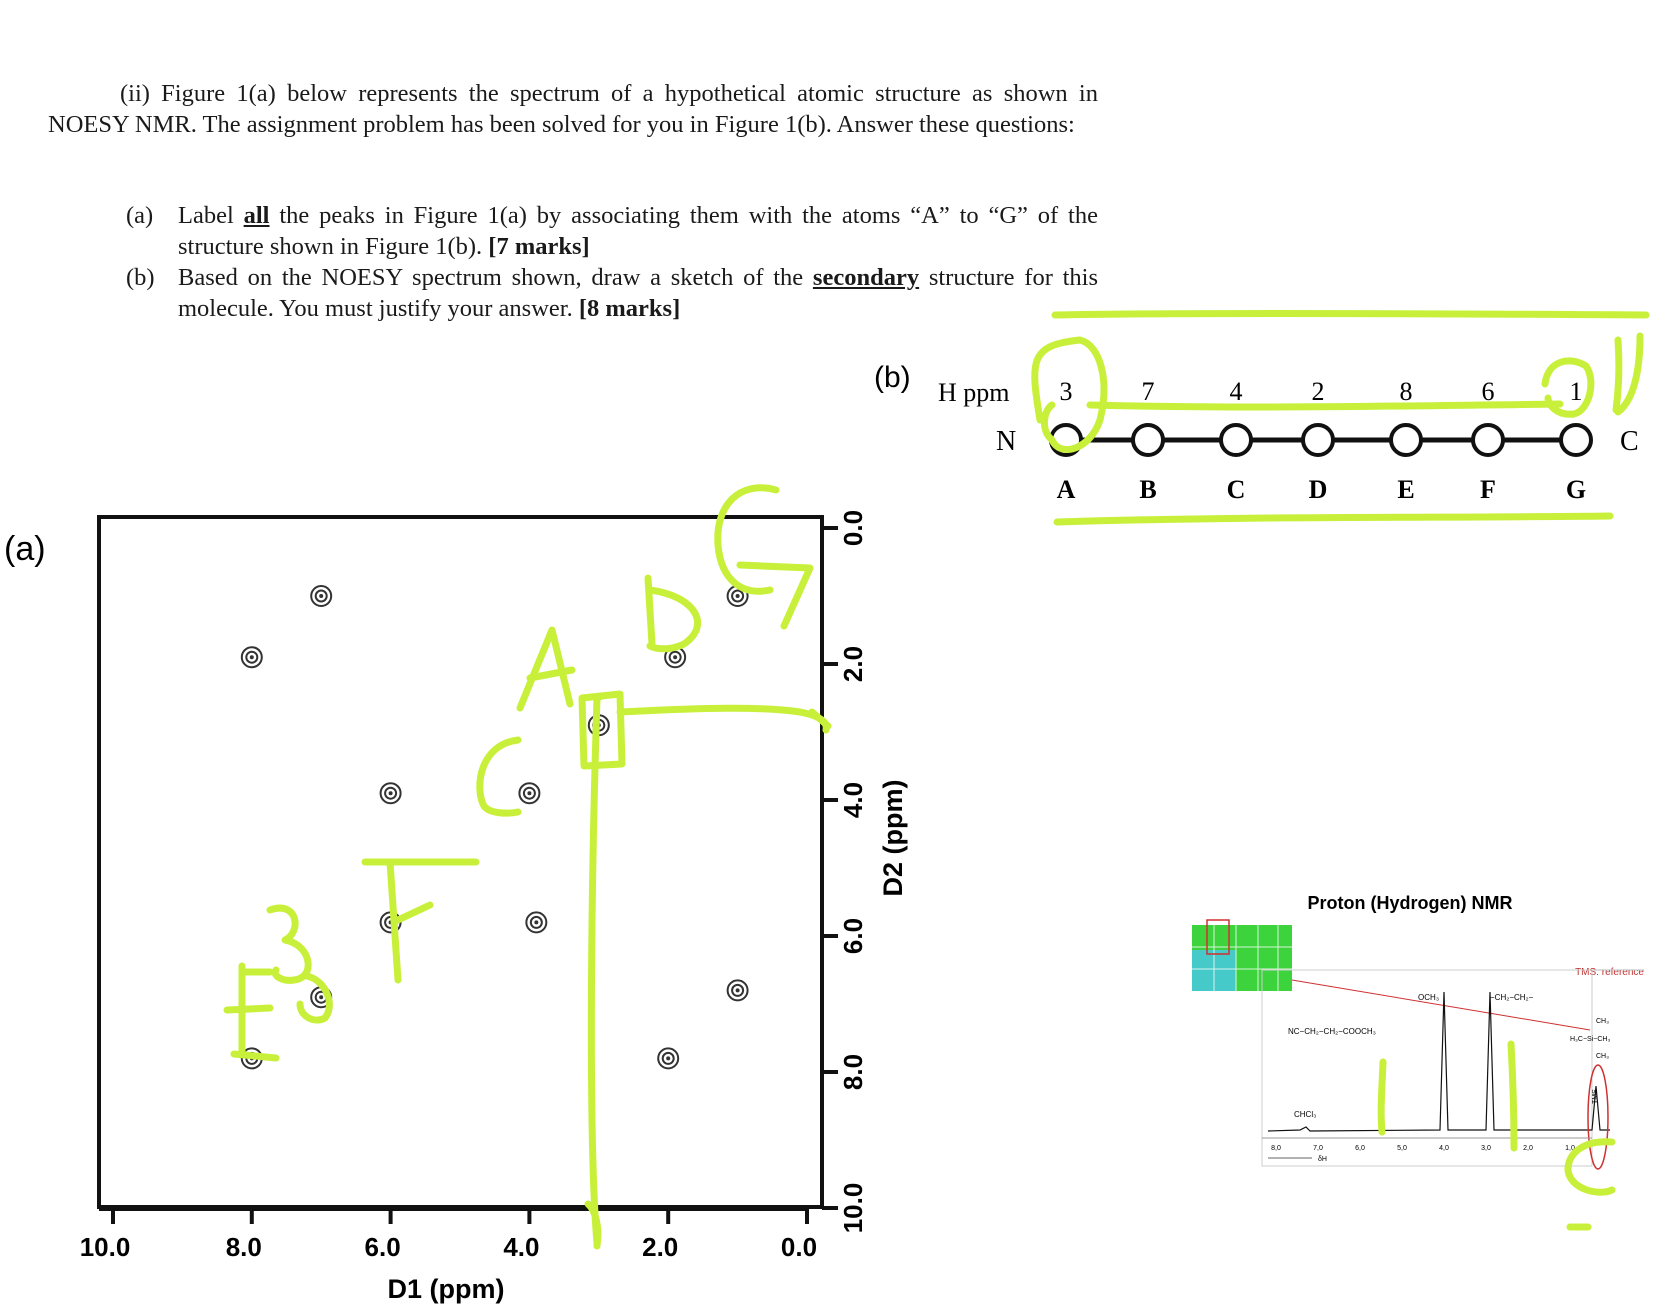 This screenshot has height=1310, width=1656. Describe the element at coordinates (1410, 903) in the screenshot. I see `inset-title: Proton (Hydrogen) NMR` at that location.